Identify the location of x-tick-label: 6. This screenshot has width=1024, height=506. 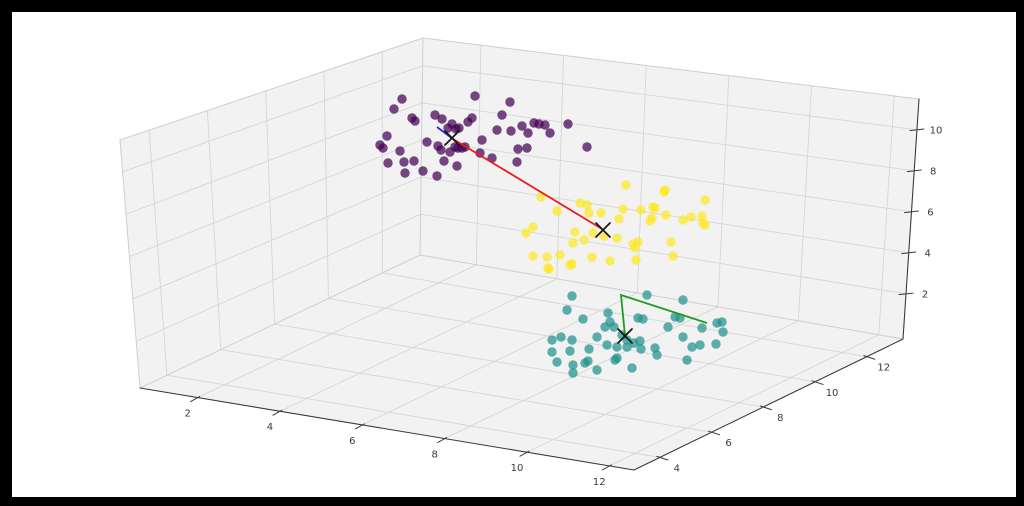
(352, 441).